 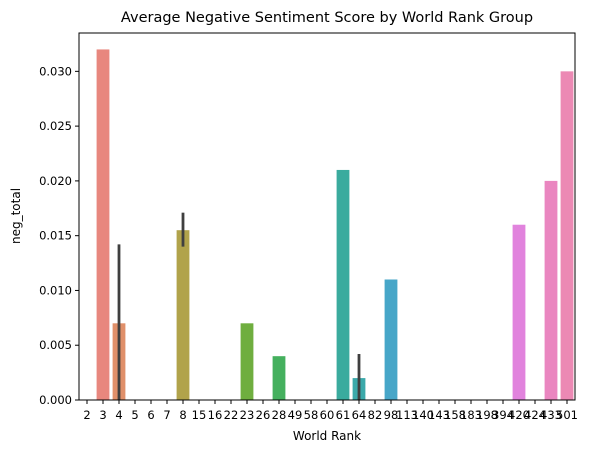 What do you see at coordinates (55, 181) in the screenshot?
I see `y-tick-label: 0.020` at bounding box center [55, 181].